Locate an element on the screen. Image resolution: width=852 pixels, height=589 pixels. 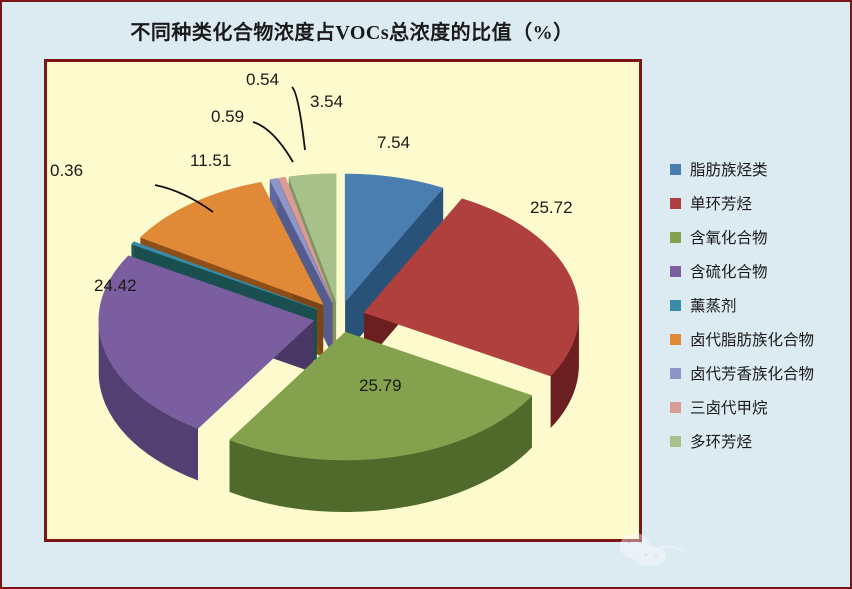
legend-item: 含硫化合物 is located at coordinates (758, 271).